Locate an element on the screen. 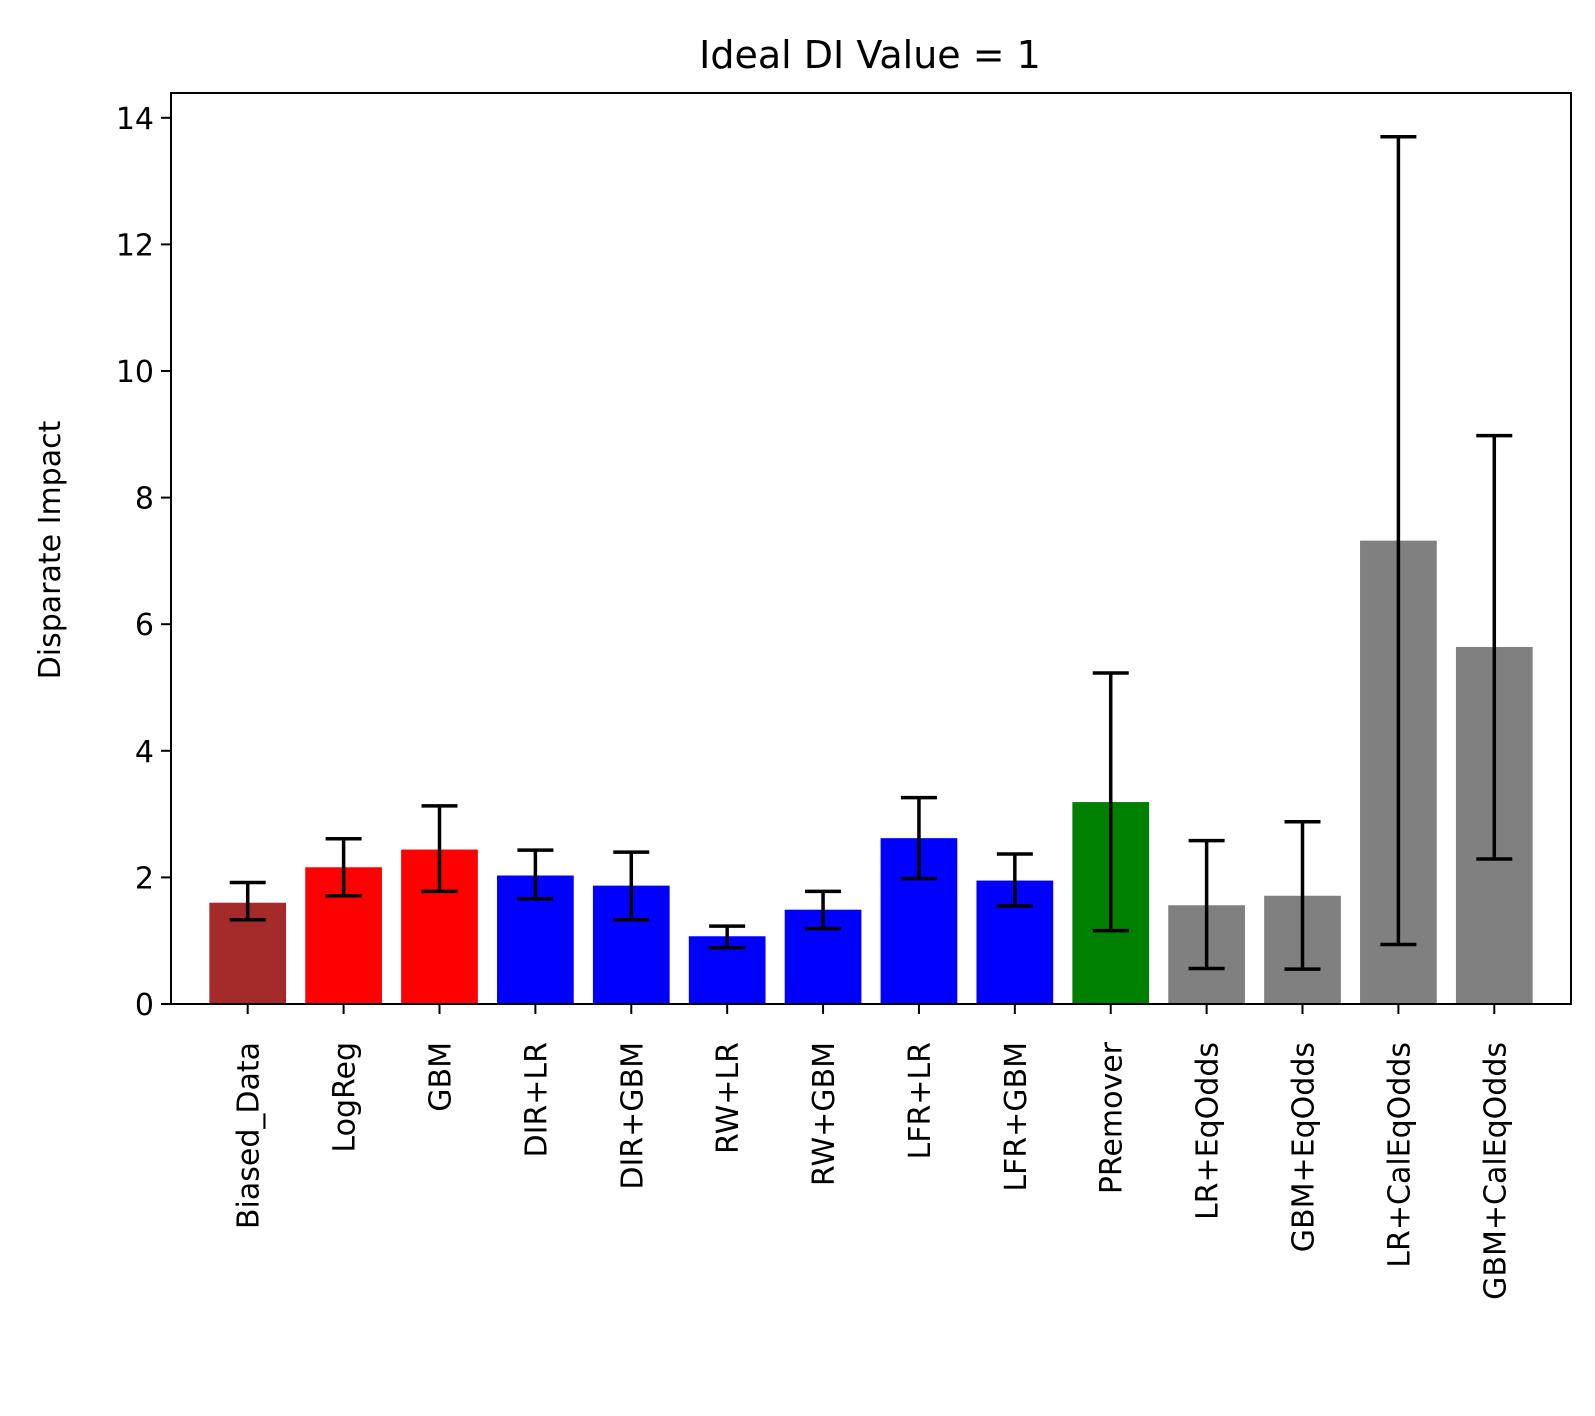 This screenshot has height=1416, width=1595. chart-title: Ideal DI Value = 1 is located at coordinates (870, 55).